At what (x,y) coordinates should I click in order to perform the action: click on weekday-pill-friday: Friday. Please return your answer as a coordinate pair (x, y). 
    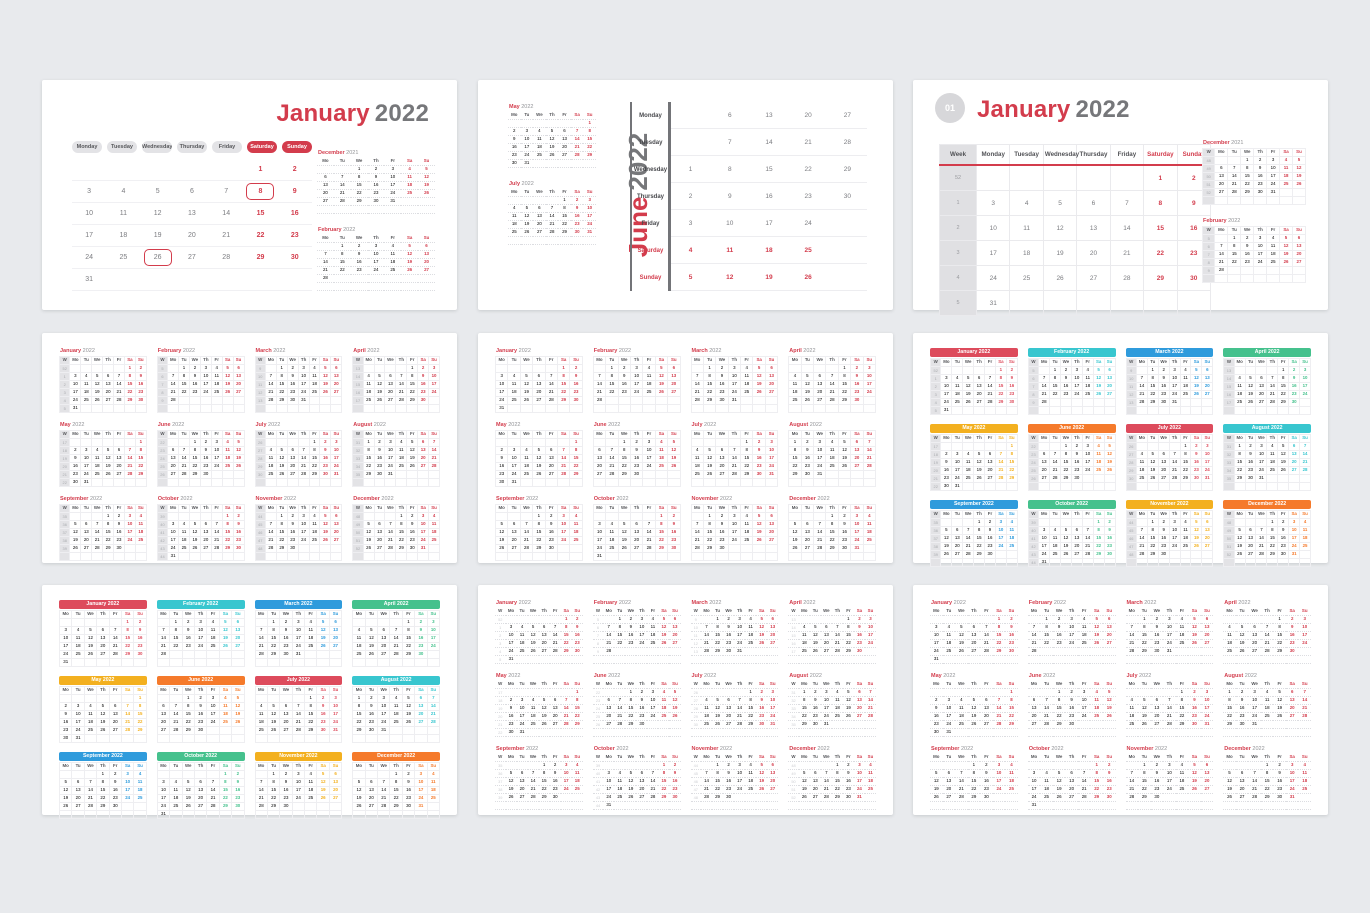
    Looking at the image, I should click on (227, 147).